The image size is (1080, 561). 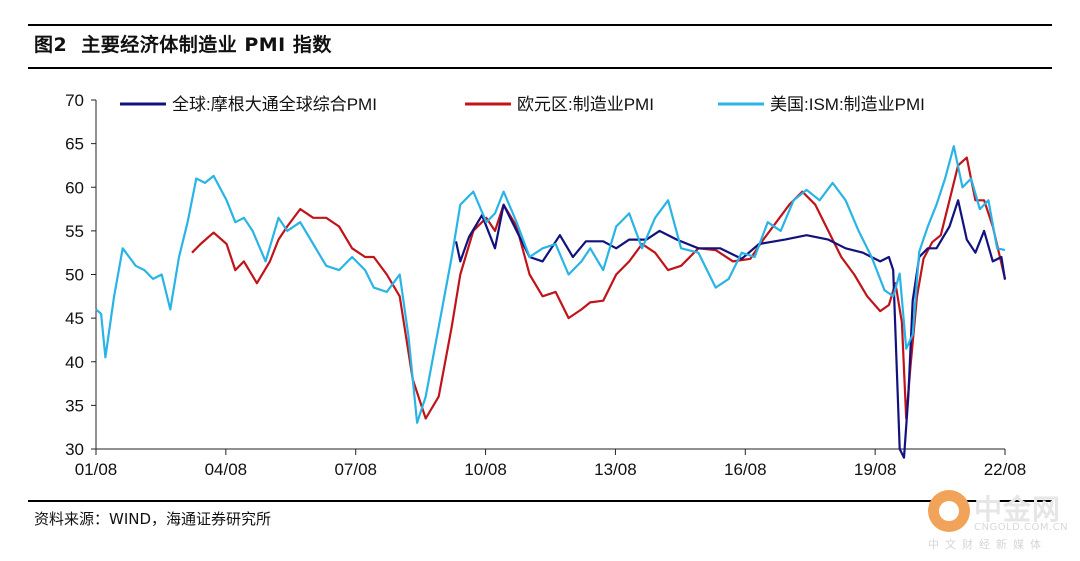 I want to click on watermark: 中金网 CNGOLD.COM.CN 中文财经新媒体, so click(x=998, y=521).